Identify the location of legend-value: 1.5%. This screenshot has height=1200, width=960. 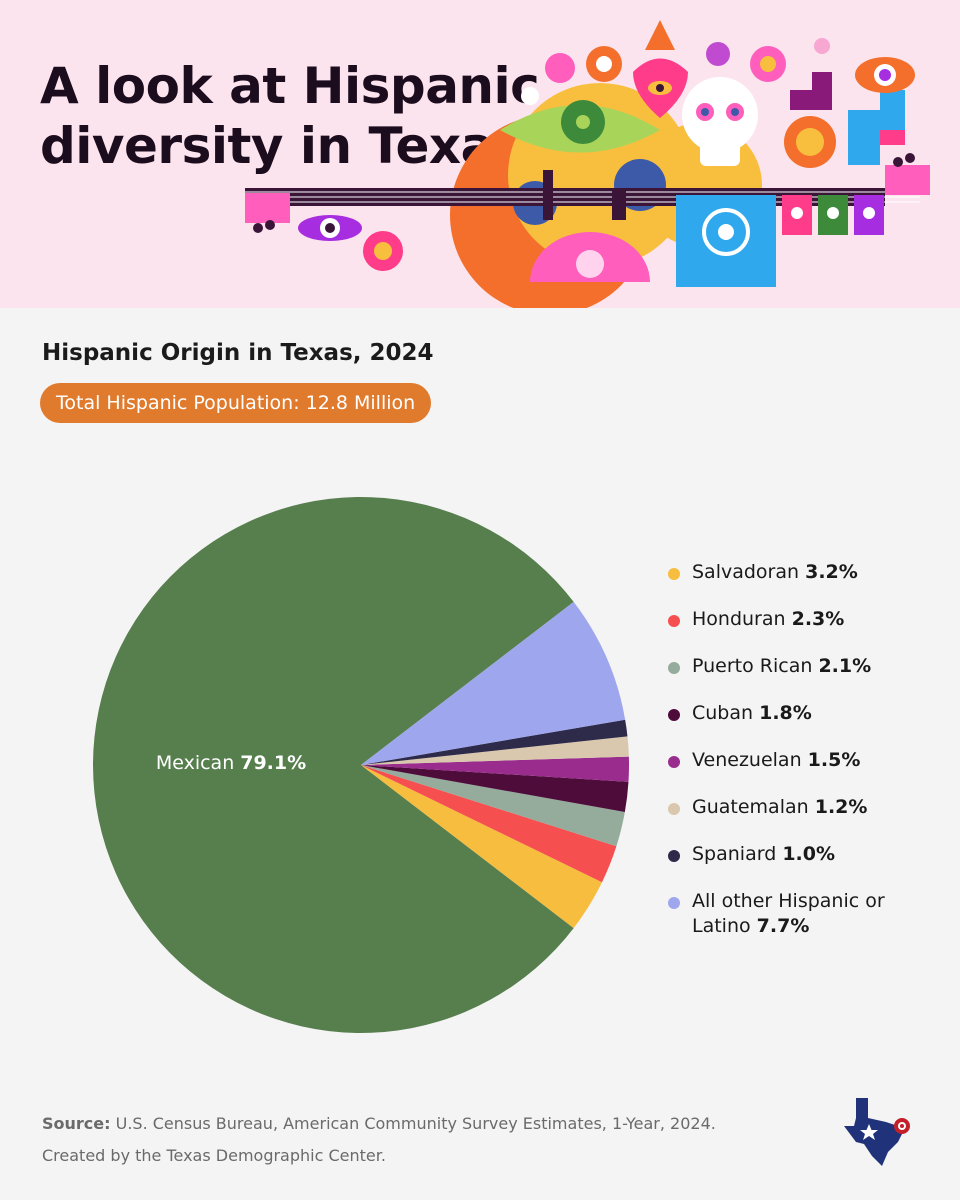
(834, 760).